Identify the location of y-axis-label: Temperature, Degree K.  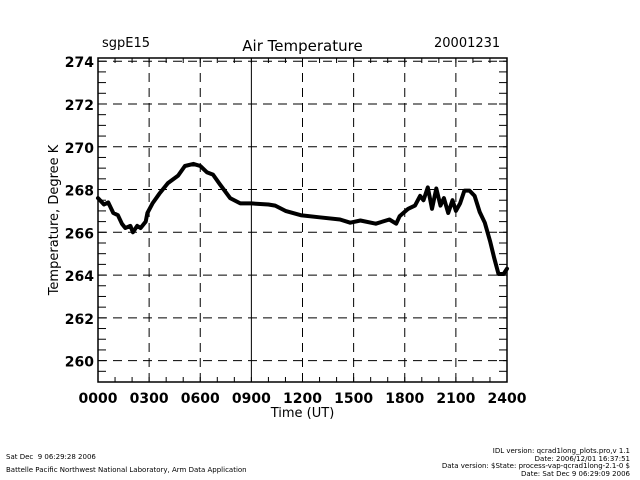
(54, 220).